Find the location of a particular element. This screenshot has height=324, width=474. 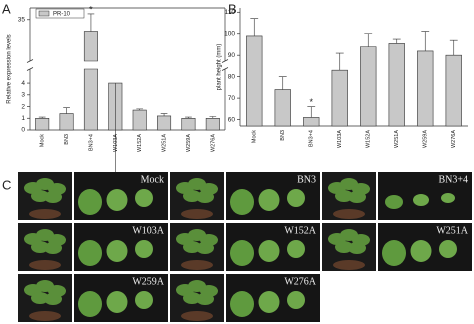

y-tick-label: 35 is located at coordinates (22, 19).